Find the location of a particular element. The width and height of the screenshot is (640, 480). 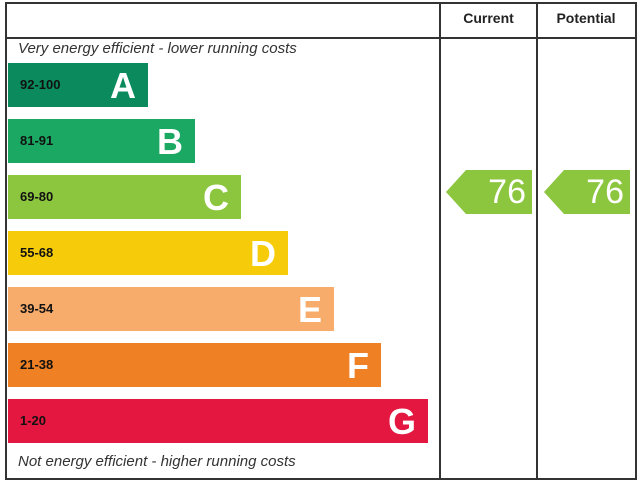

band-letter: G is located at coordinates (401, 421).